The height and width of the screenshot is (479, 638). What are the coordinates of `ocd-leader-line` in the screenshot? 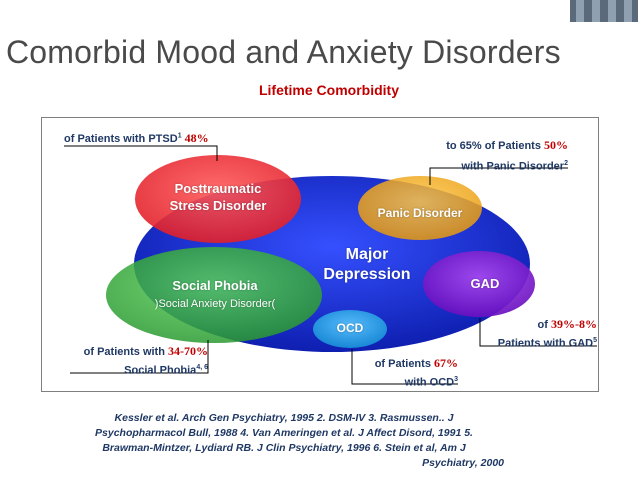 It's located at (404, 367).